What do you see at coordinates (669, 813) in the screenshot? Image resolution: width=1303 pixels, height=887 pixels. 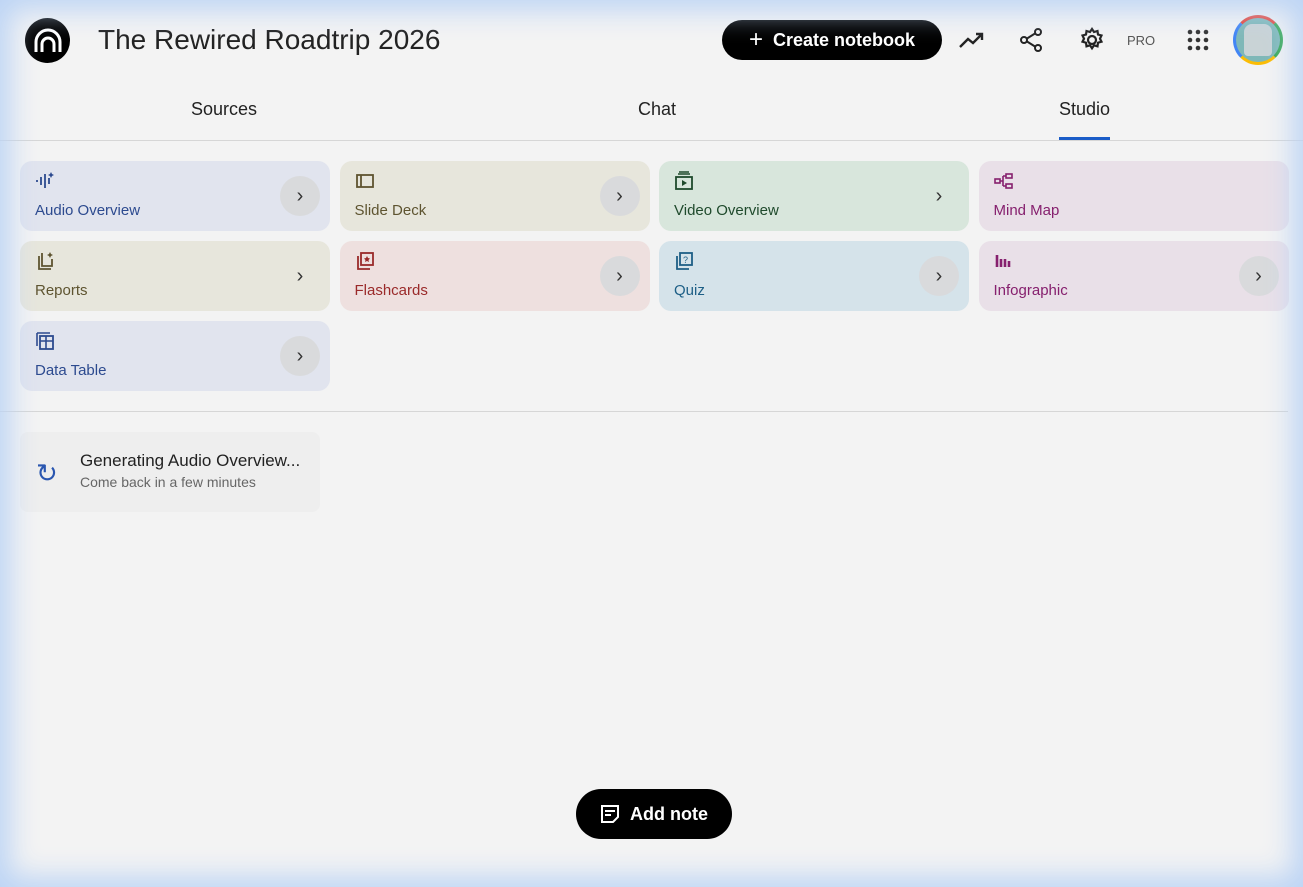 I see `add-note-label: Add note` at bounding box center [669, 813].